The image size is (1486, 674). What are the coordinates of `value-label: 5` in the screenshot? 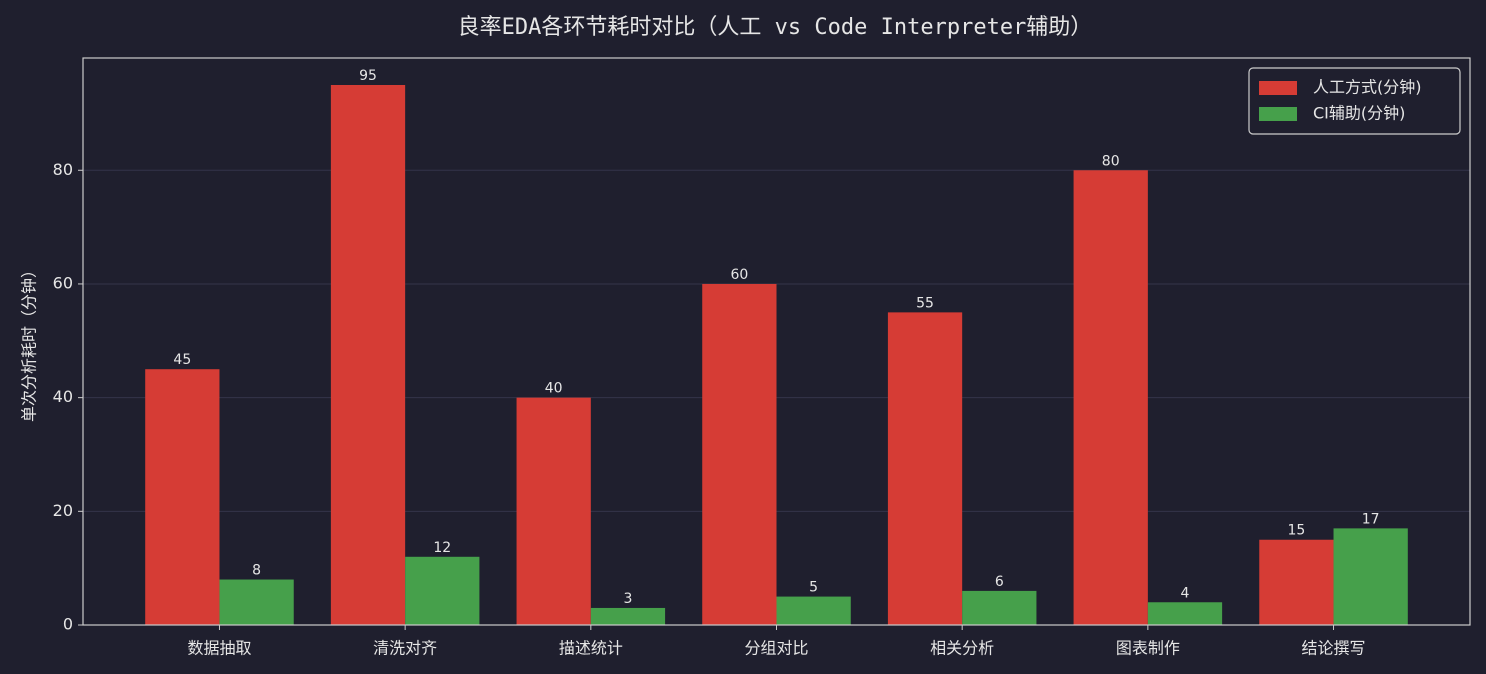 It's located at (813, 588).